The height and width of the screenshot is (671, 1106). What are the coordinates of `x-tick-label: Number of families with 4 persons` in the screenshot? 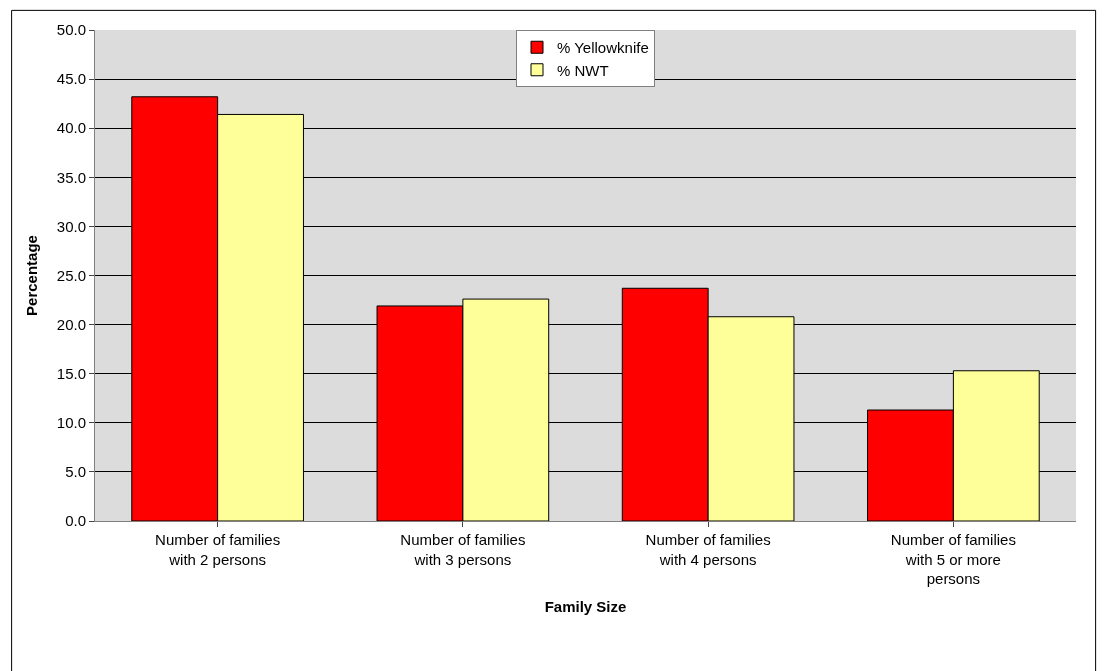 It's located at (708, 549).